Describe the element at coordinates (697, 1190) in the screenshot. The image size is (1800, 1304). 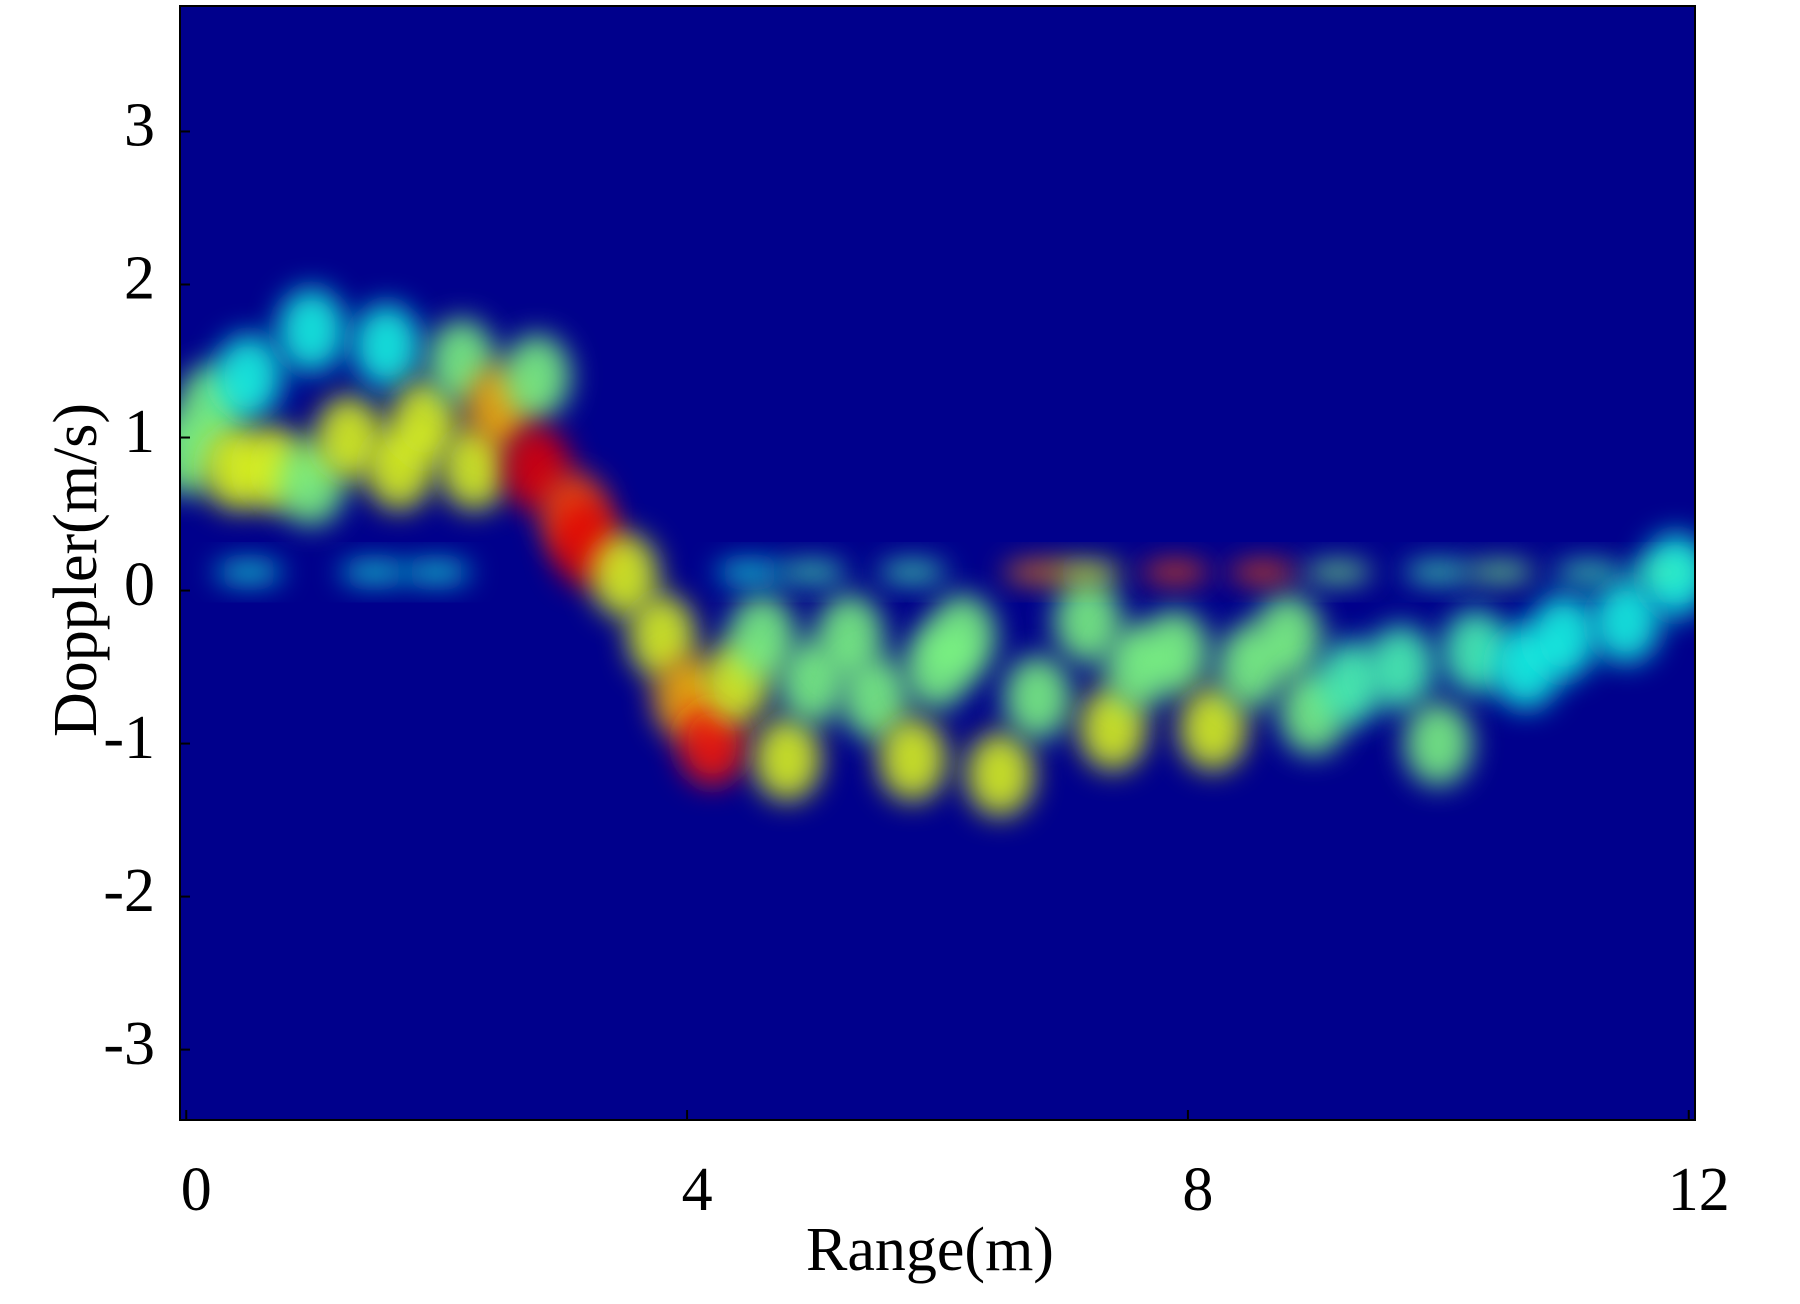
I see `x-tick-label: 4` at that location.